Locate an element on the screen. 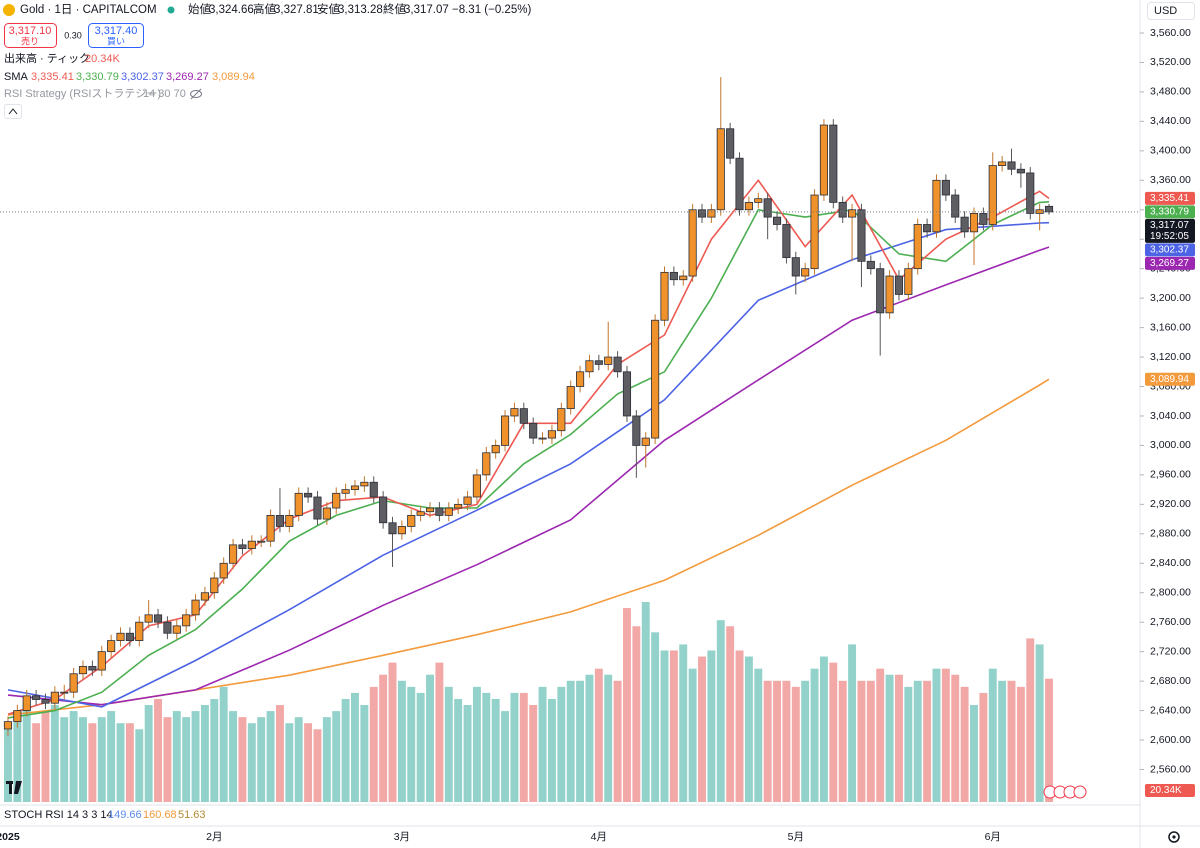  volume-label: 出来高 · ティック is located at coordinates (47, 58).